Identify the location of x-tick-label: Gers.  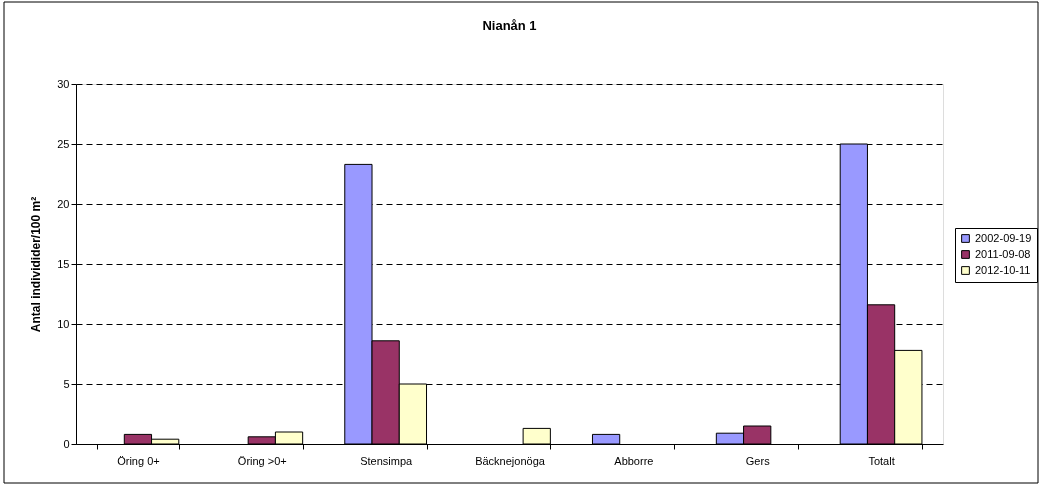
(758, 460).